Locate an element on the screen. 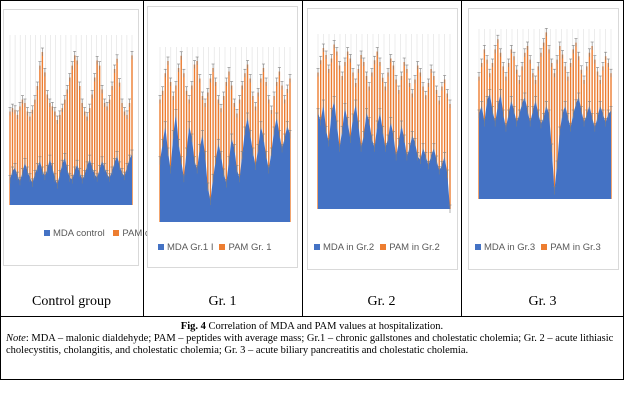 The height and width of the screenshot is (407, 624). legend-item-pam-gr1: PAM Gr. 1 is located at coordinates (245, 247).